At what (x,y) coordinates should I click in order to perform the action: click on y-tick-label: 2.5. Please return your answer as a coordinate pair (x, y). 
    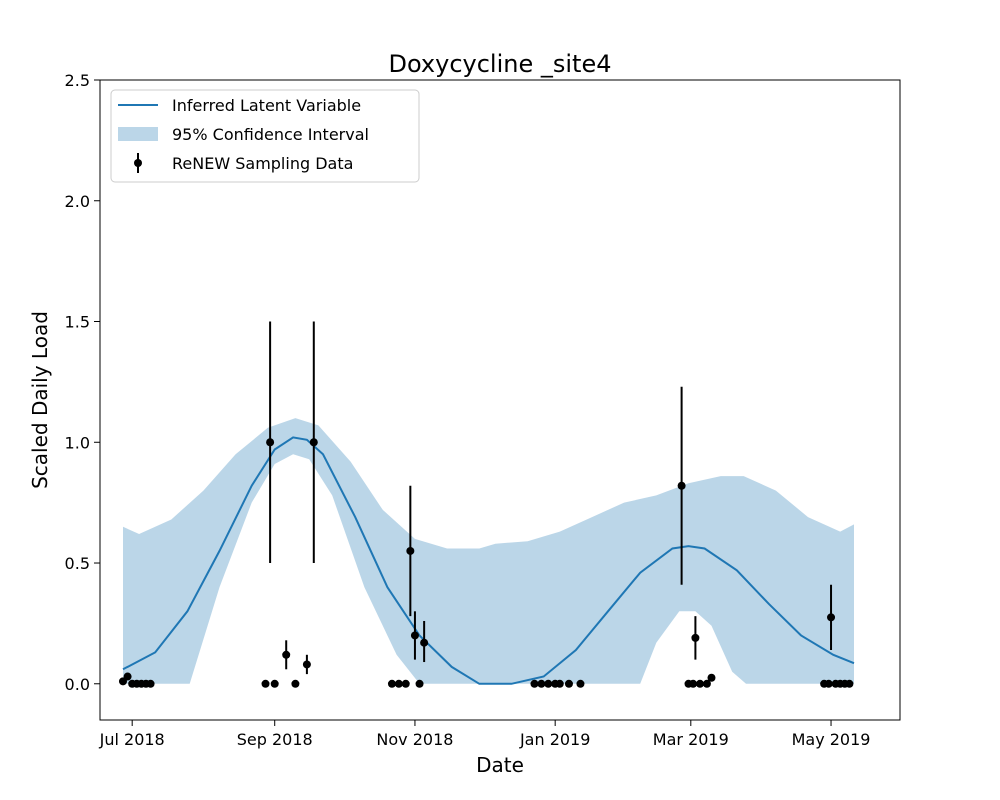
    Looking at the image, I should click on (77, 80).